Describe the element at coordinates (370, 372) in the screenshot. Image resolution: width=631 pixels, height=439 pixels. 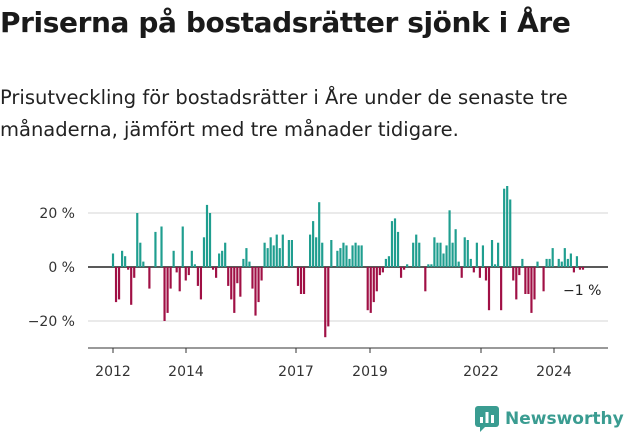
I see `x-tick-label: 2019` at that location.